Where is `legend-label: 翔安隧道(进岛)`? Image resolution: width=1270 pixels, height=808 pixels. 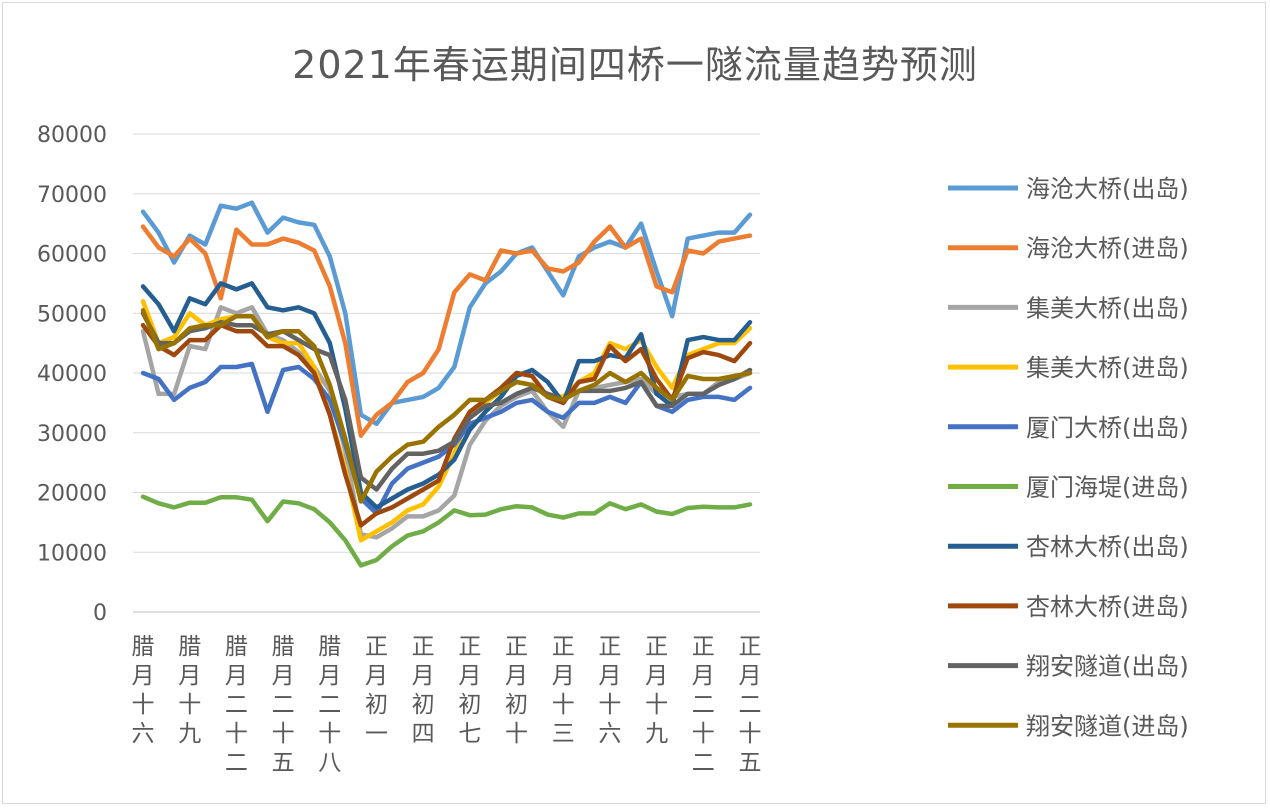
legend-label: 翔安隧道(进岛) is located at coordinates (1107, 726).